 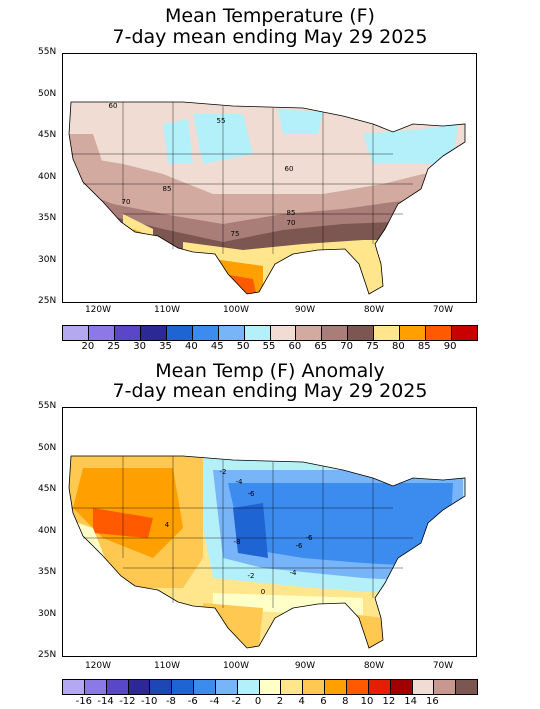 What do you see at coordinates (270, 16) in the screenshot?
I see `panel1-title: Mean Temperature (F)` at bounding box center [270, 16].